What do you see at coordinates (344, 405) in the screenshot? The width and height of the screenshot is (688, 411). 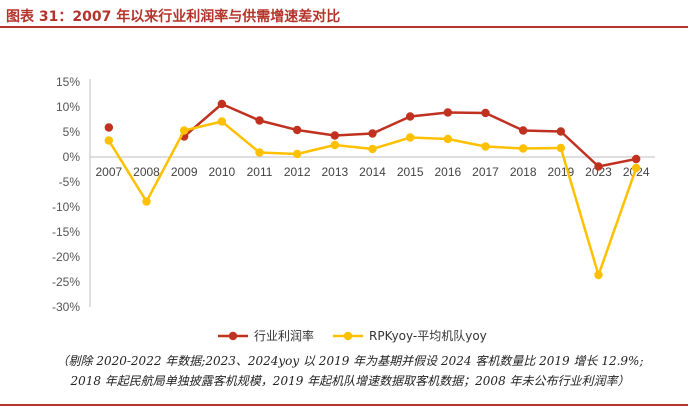 I see `bottom-divider` at bounding box center [344, 405].